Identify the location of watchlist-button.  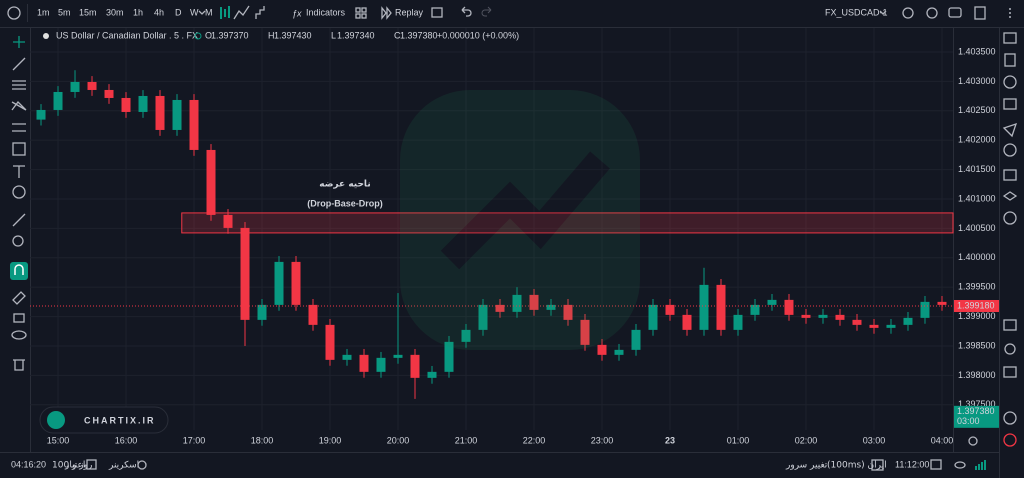
(1010, 38).